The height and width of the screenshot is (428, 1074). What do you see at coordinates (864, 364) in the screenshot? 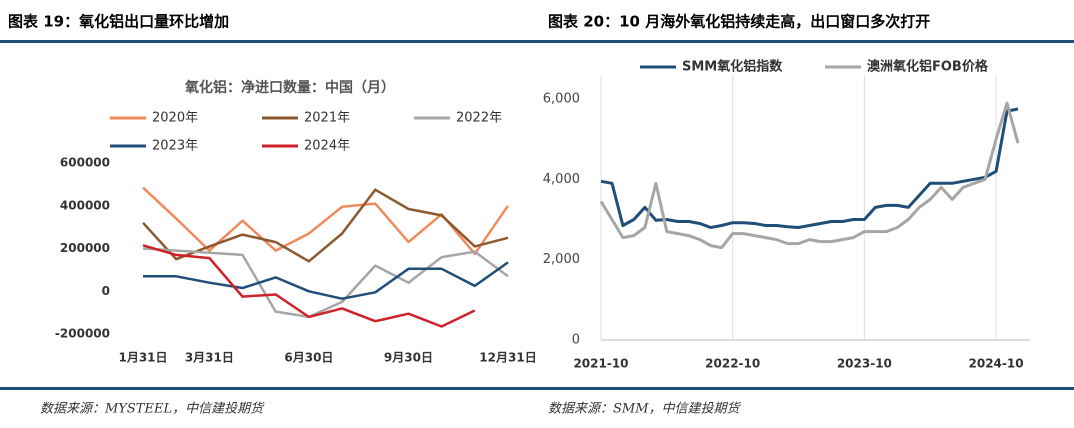
I see `x-tick-label: 2023-10` at bounding box center [864, 364].